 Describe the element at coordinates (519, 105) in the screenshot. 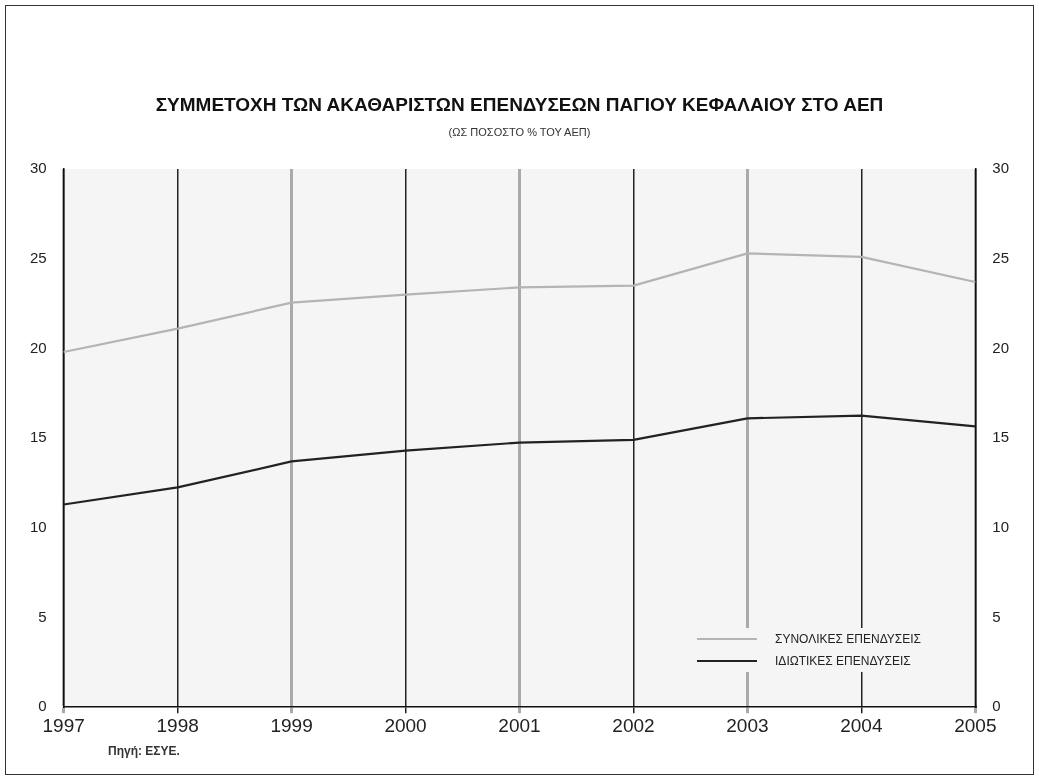

I see `chart-title: ΣΥΜΜΕΤΟΧΗ ΤΩΝ ΑΚΑΘΑΡΙΣΤΩΝ ΕΠΕΝΔΥΣΕΩΝ ΠΑΓΙΟΥ ΚΕΦΑΛΑΙΟΥ ΣΤΟ ΑΕΠ` at that location.